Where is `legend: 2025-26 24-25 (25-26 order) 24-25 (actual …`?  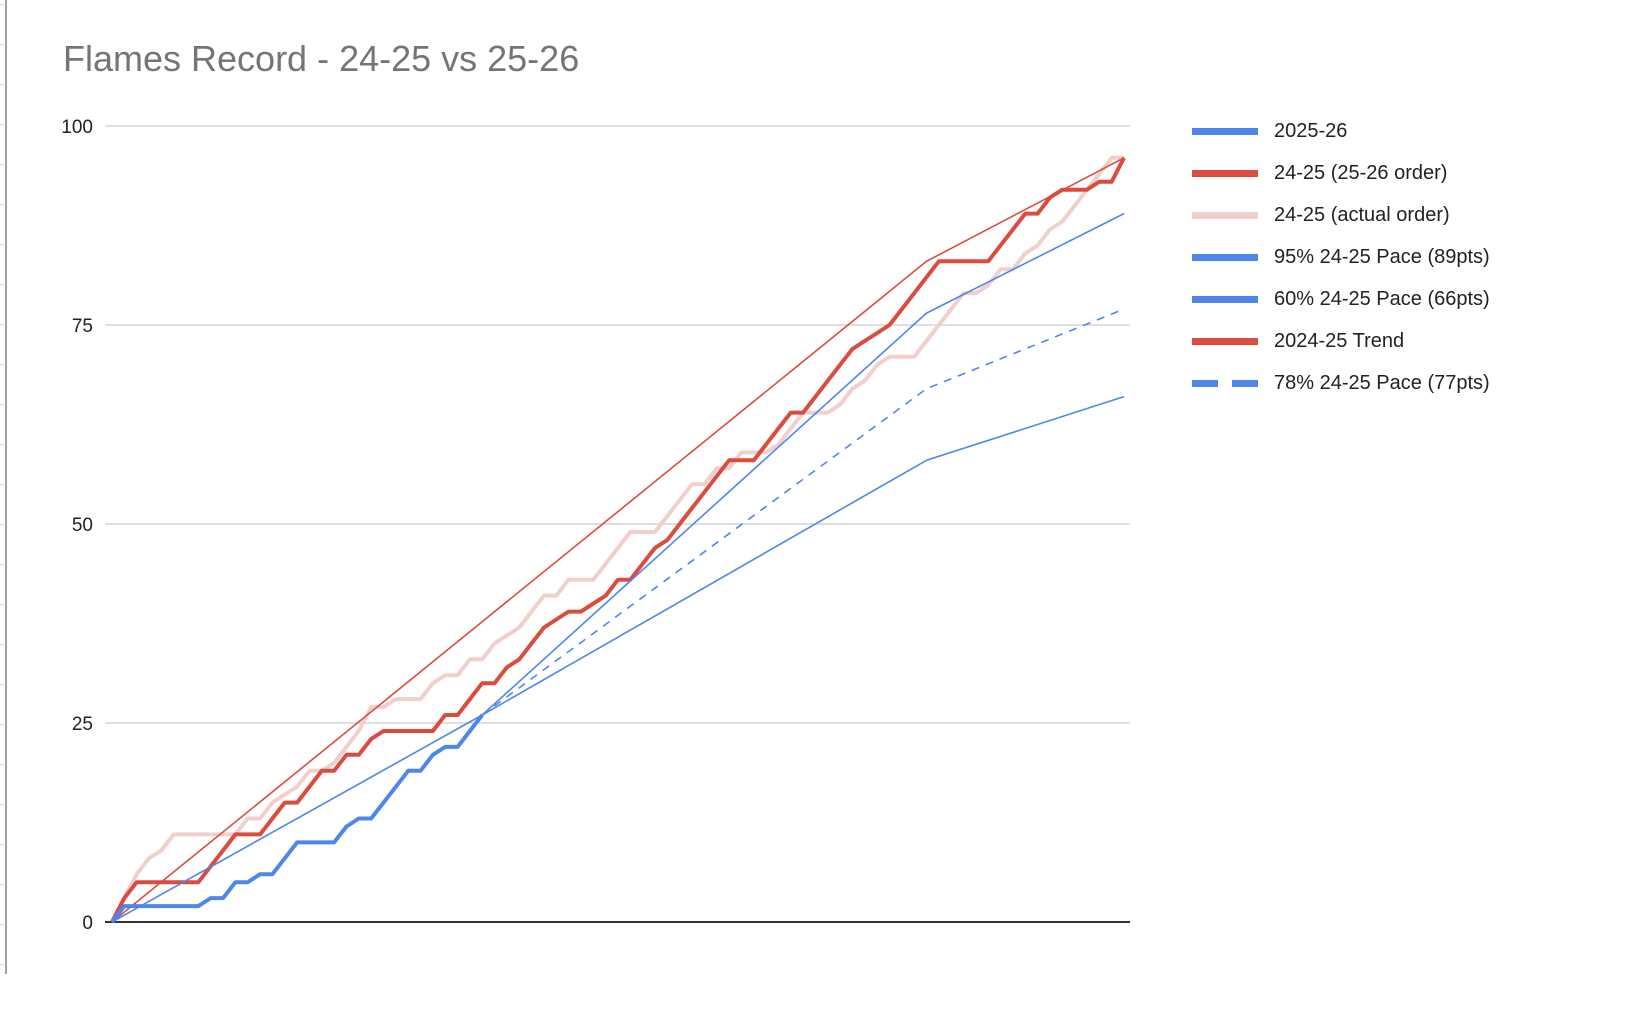
legend: 2025-26 24-25 (25-26 order) 24-25 (actual … is located at coordinates (1341, 257).